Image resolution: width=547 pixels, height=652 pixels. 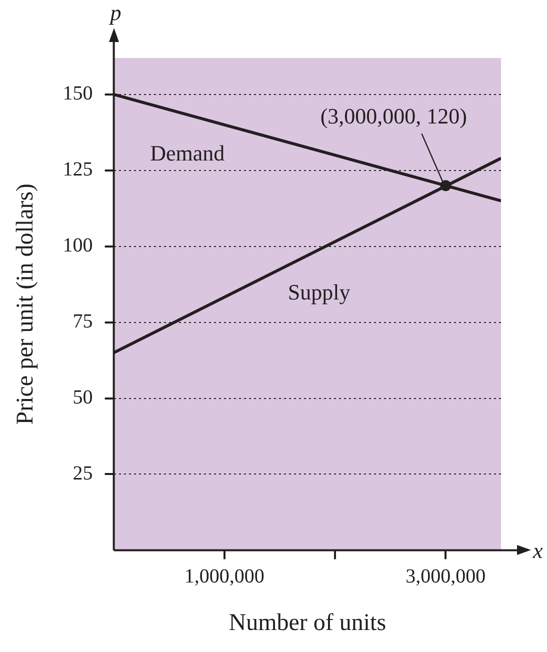 I want to click on x-tick-label: 3,000,000, so click(x=446, y=576).